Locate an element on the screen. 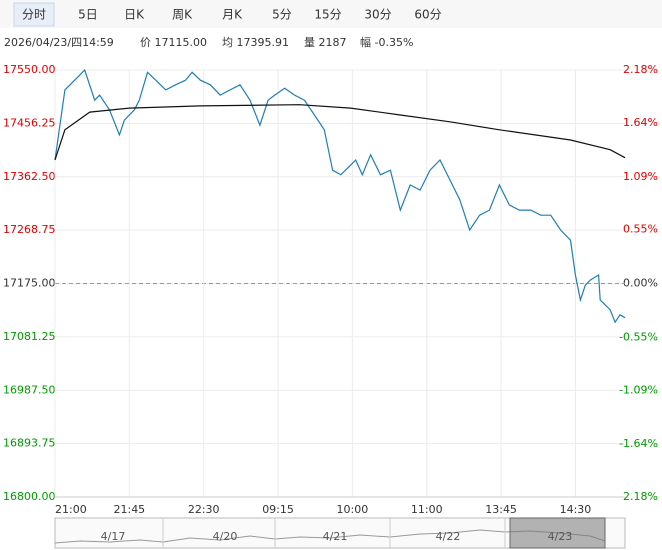  y-tick-label: 17362.50 is located at coordinates (29, 176).